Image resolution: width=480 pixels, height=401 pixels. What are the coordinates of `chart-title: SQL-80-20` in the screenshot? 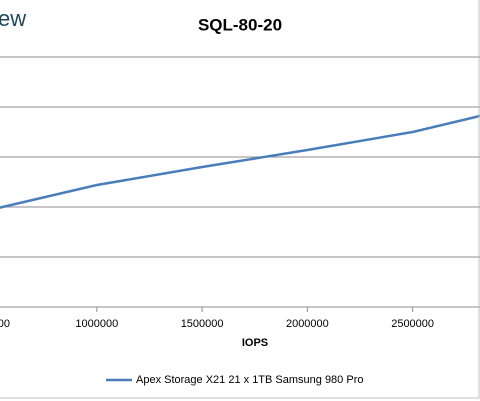 It's located at (240, 24).